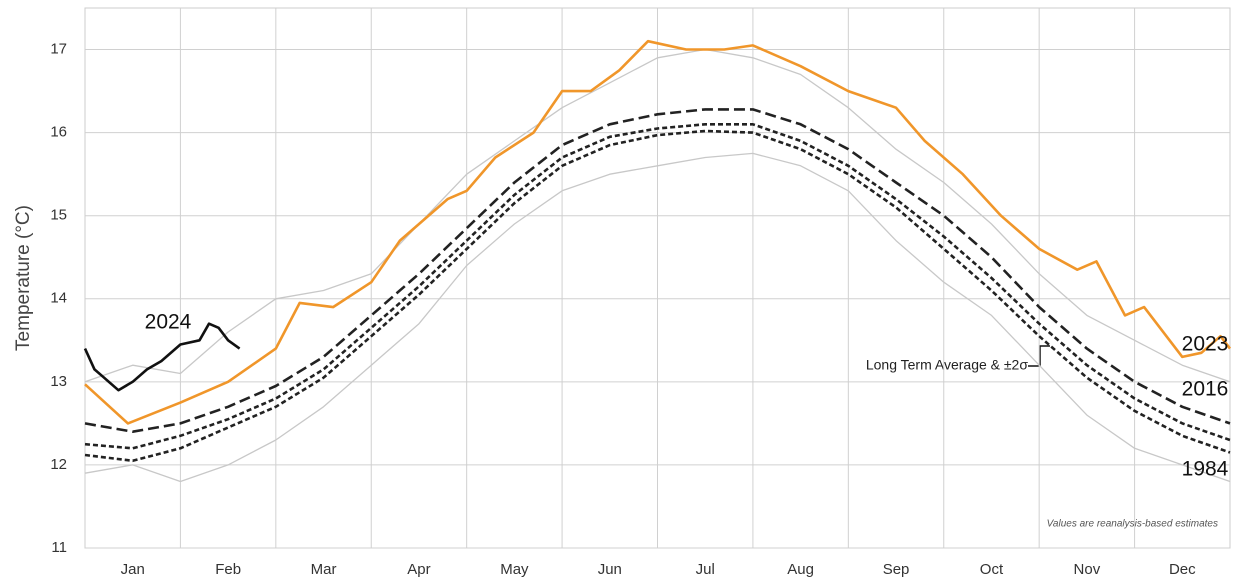  I want to click on series-label: 1984, so click(1205, 469).